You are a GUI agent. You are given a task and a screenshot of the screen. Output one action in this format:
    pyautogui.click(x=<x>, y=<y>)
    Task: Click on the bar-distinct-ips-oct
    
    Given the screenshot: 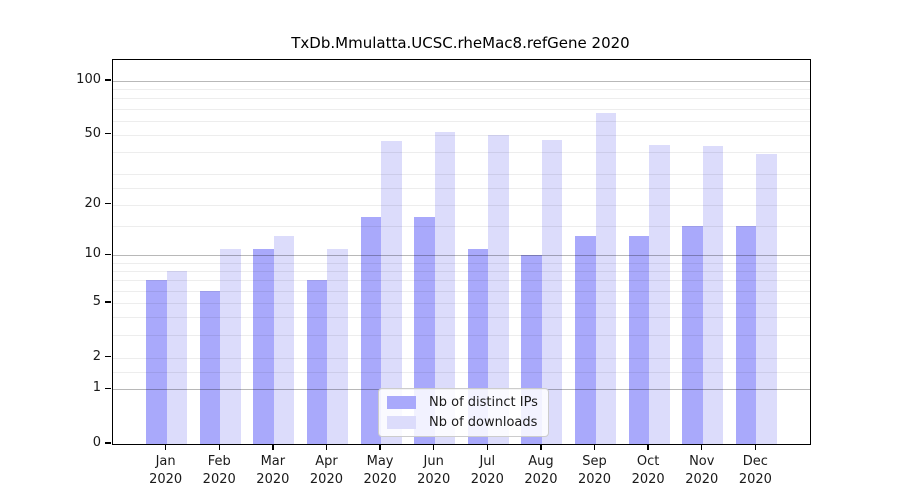 What is the action you would take?
    pyautogui.click(x=639, y=340)
    